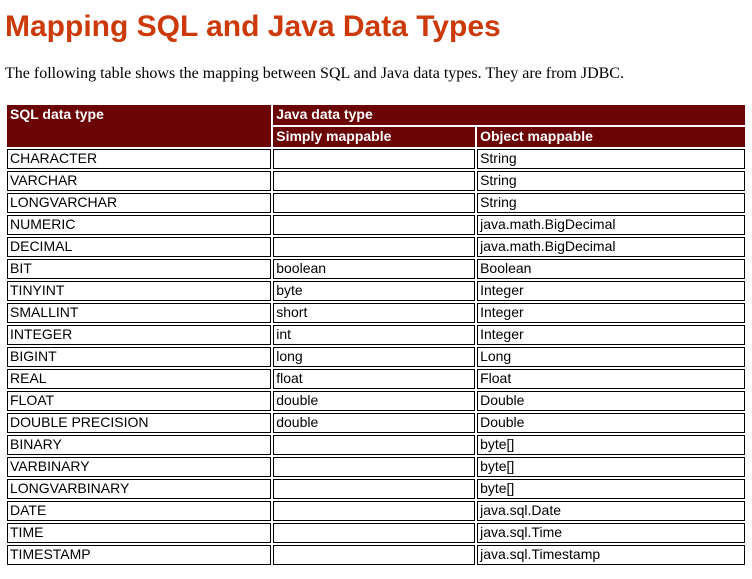  Describe the element at coordinates (139, 203) in the screenshot. I see `sql-type-cell: LONGVARCHAR` at that location.